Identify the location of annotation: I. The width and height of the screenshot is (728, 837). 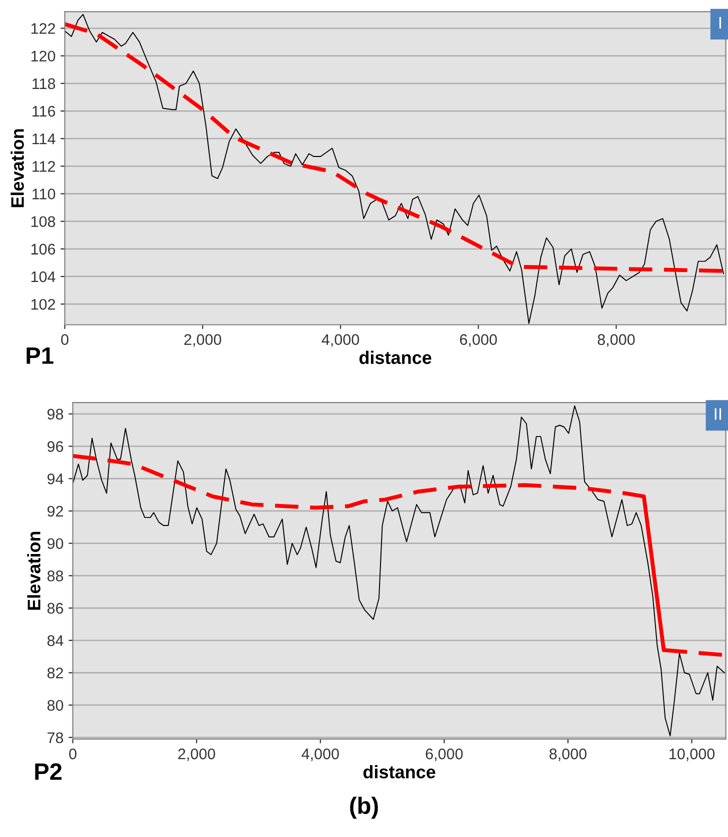
(720, 22).